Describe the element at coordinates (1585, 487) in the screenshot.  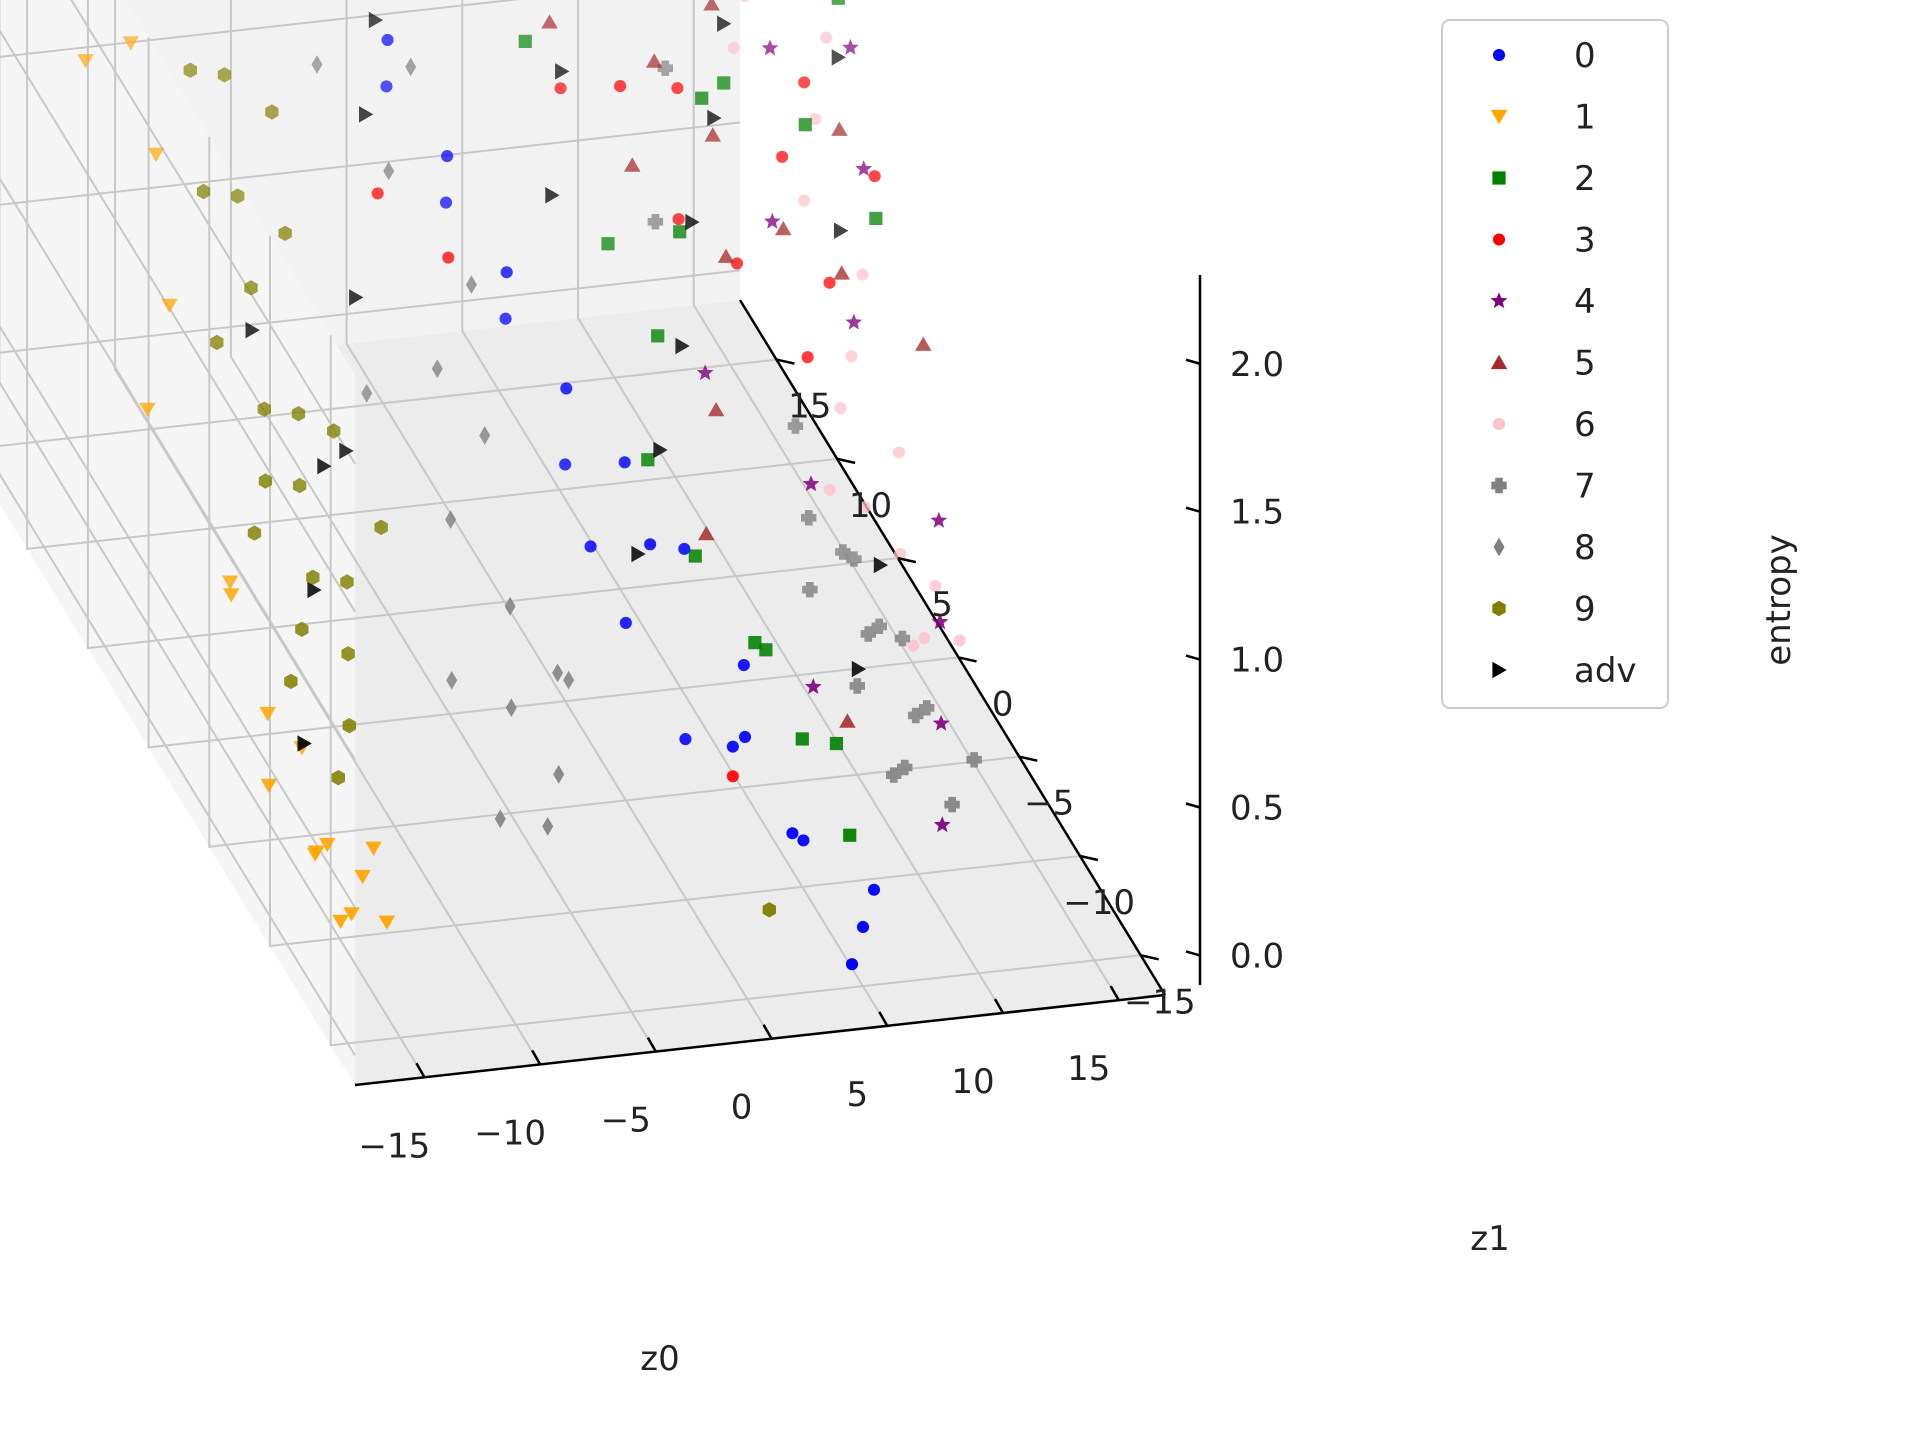
I see `legend-entry-label: 7` at that location.